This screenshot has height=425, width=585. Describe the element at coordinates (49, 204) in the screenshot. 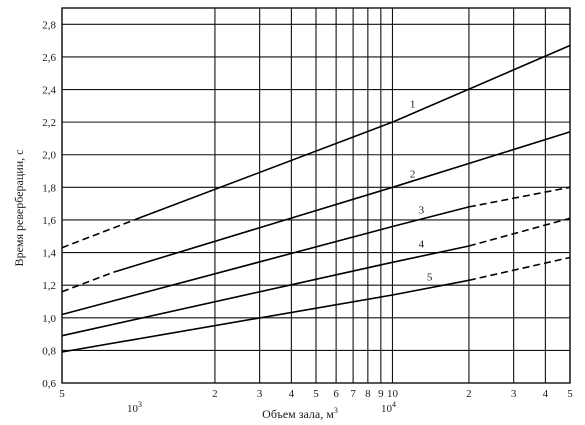

I see `y-tick-labels: 0,6 0,8 1,0 1,2 1,4 1,6 1,8 2,0 2,2 2,4 2,6 2,8` at that location.